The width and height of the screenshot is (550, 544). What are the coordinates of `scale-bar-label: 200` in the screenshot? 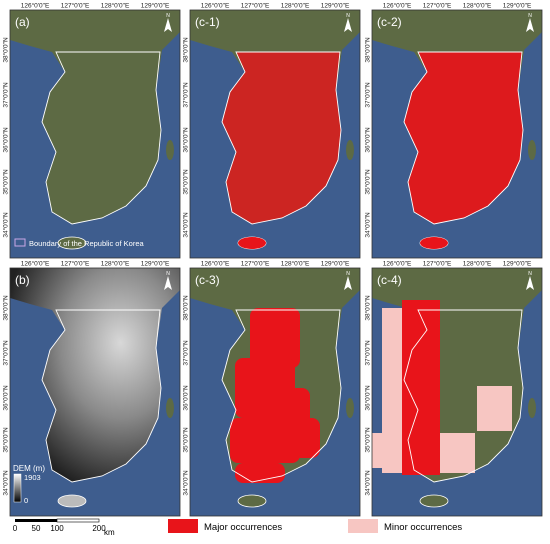 It's located at (99, 528).